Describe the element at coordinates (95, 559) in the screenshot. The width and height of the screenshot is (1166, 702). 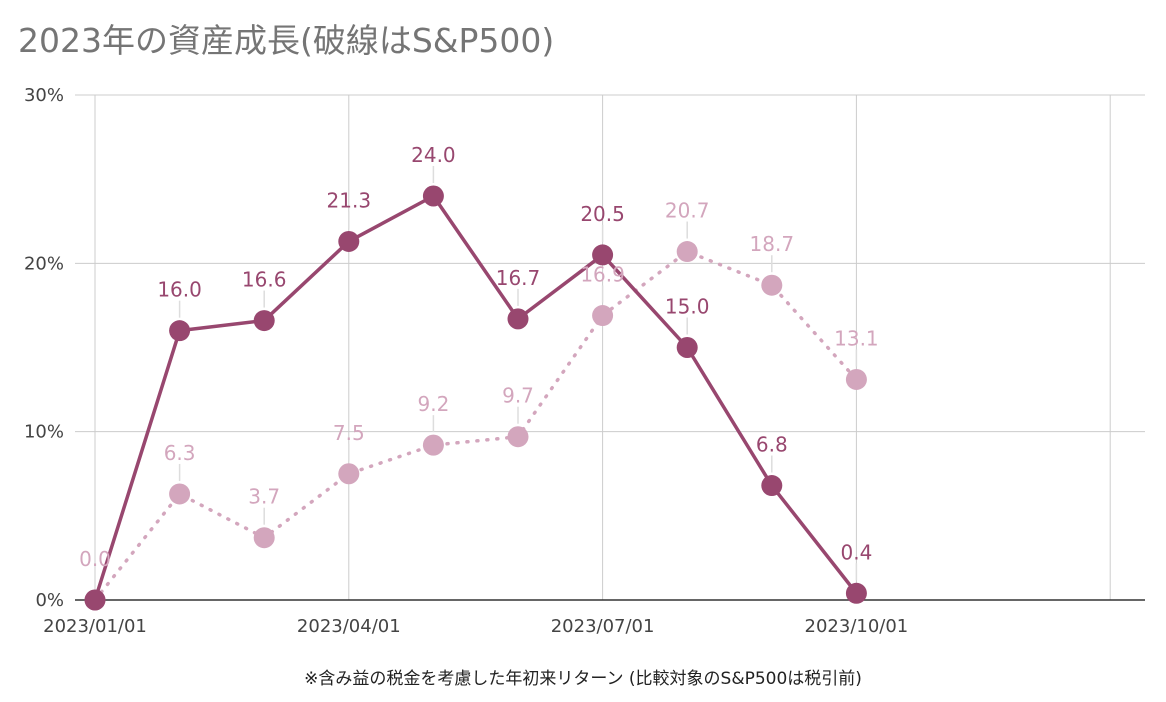
I see `dotted-series-data-label: 0.0` at that location.